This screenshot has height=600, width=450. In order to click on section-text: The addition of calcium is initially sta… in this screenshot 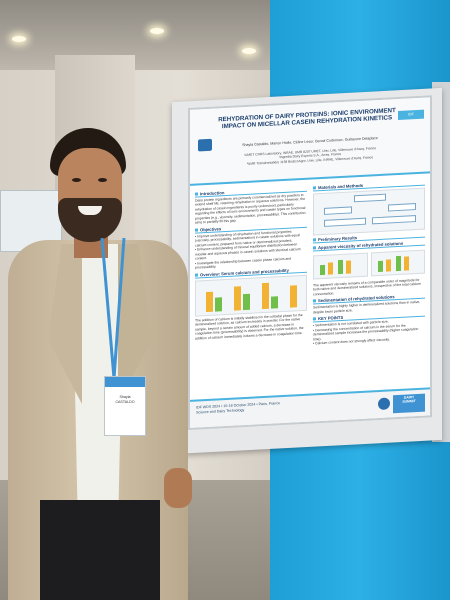, I will do `click(249, 326)`.